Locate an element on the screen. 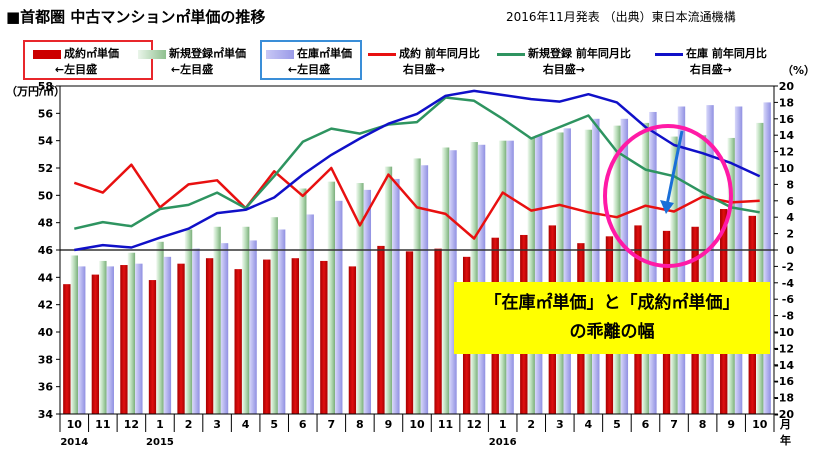 The image size is (819, 460). legend-item-stock-yoy: 在庫 前年同月比 右目盛→ is located at coordinates (711, 62).